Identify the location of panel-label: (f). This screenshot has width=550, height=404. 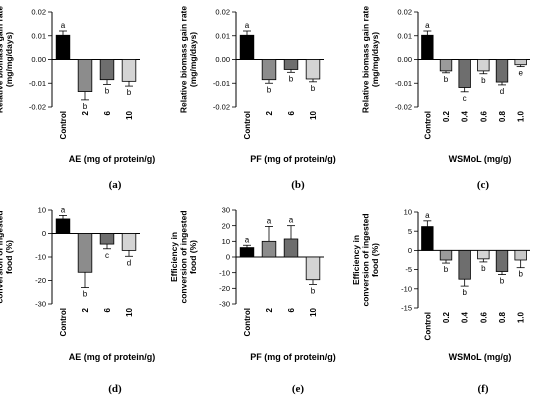
(483, 389).